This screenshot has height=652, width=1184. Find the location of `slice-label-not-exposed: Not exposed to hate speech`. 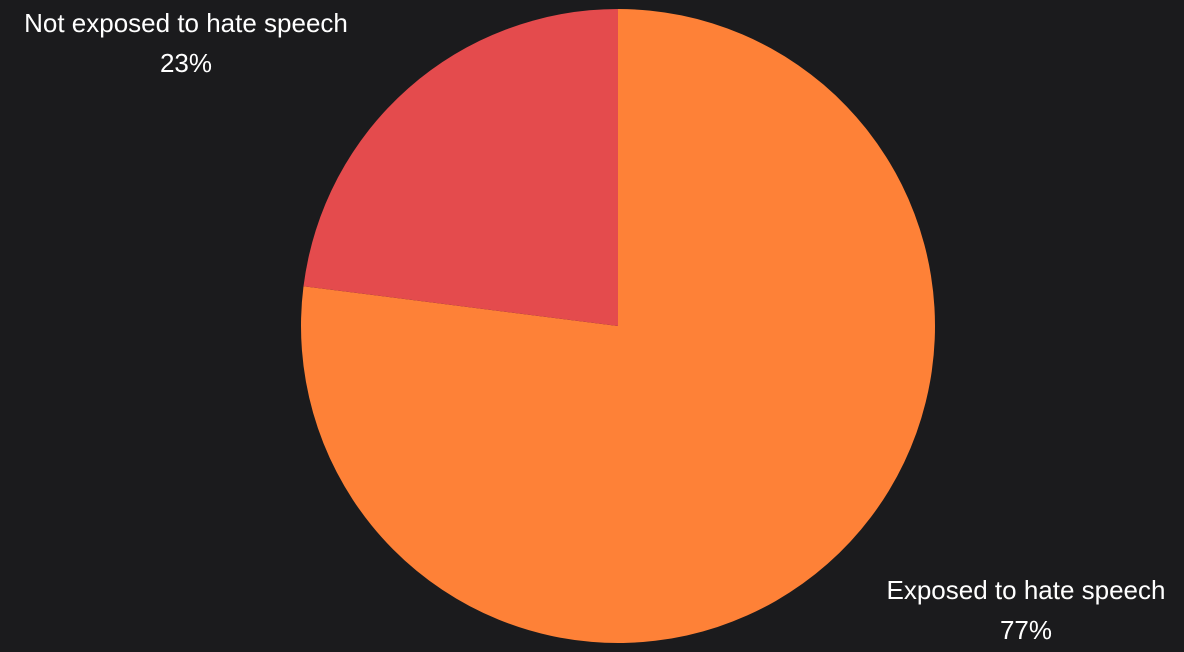

slice-label-not-exposed: Not exposed to hate speech is located at coordinates (186, 23).